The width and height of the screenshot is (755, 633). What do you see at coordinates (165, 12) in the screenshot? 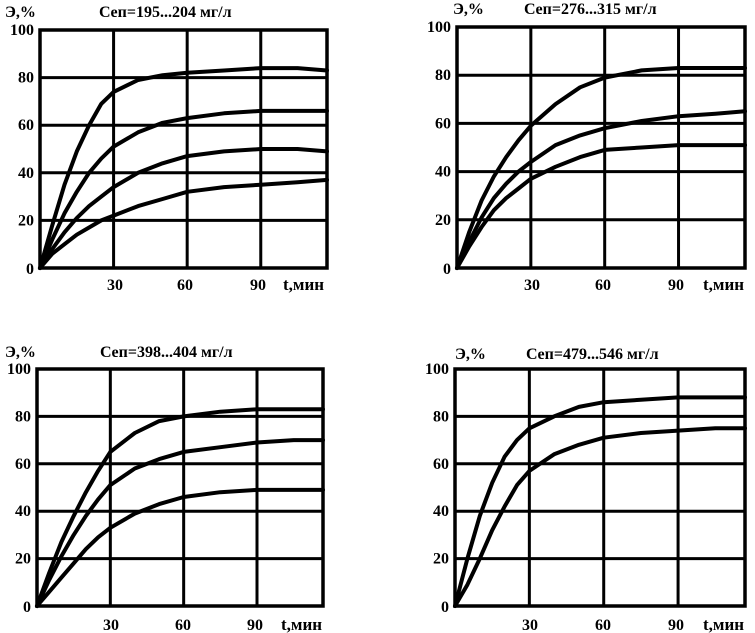
I see `chart-title: Cеп=195...204 мг/л` at bounding box center [165, 12].